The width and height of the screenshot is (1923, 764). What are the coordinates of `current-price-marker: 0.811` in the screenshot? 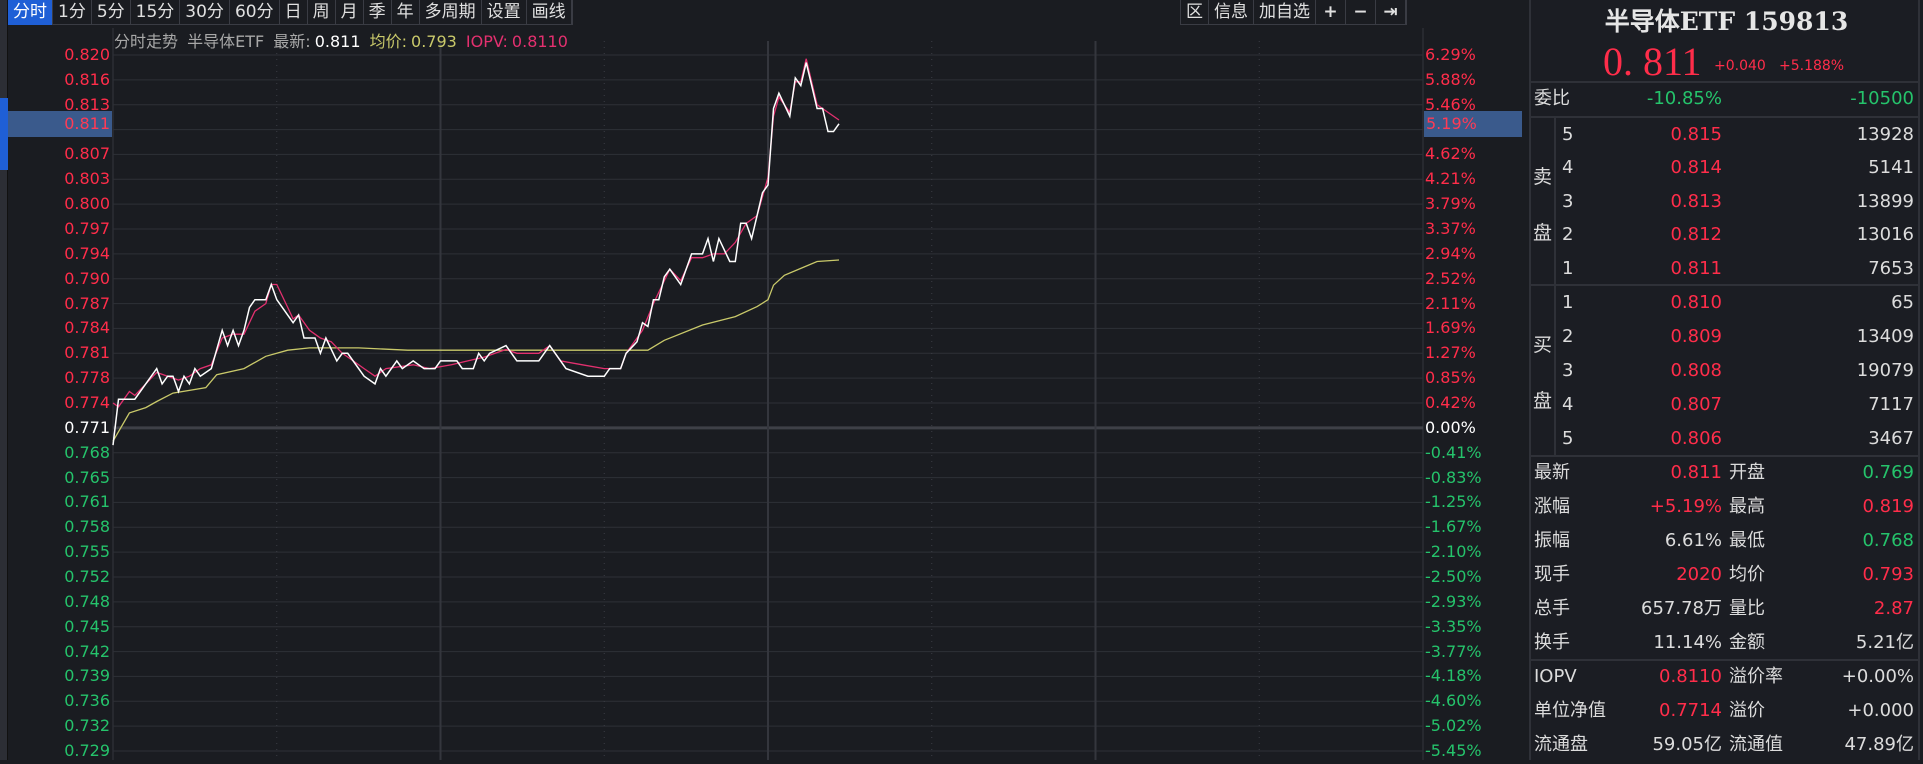 It's located at (60, 124).